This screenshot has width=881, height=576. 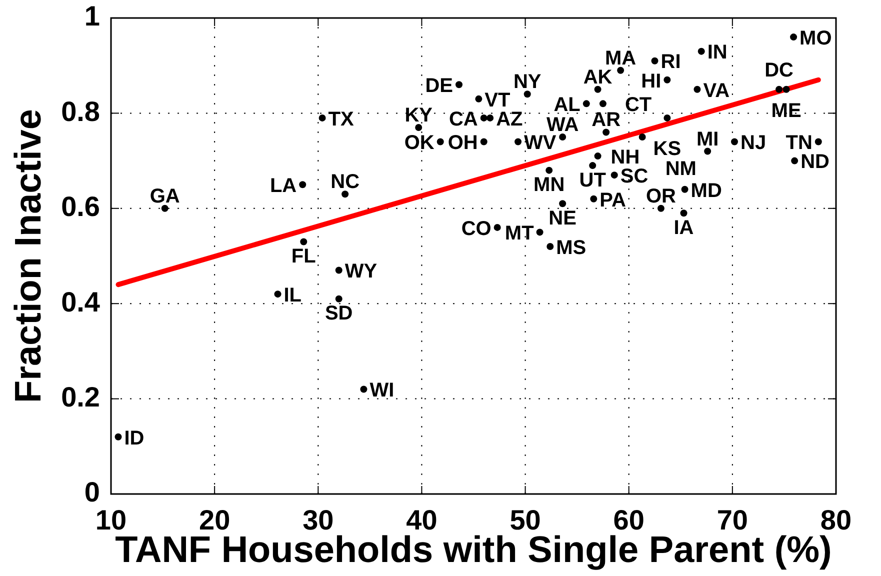 I want to click on y-tick-label: 0.6, so click(x=80, y=206).